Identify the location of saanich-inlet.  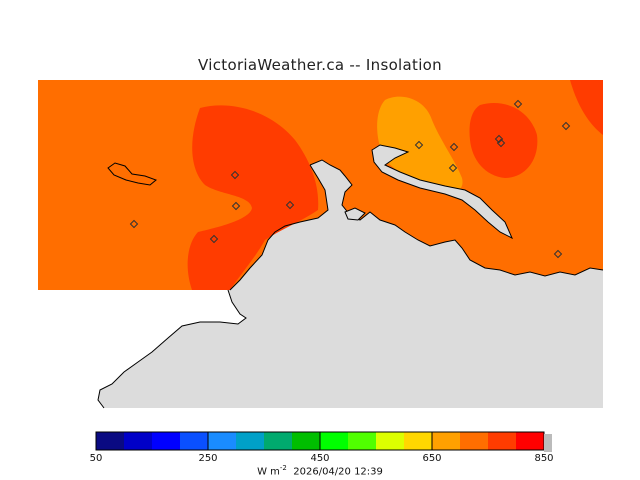
(442, 192).